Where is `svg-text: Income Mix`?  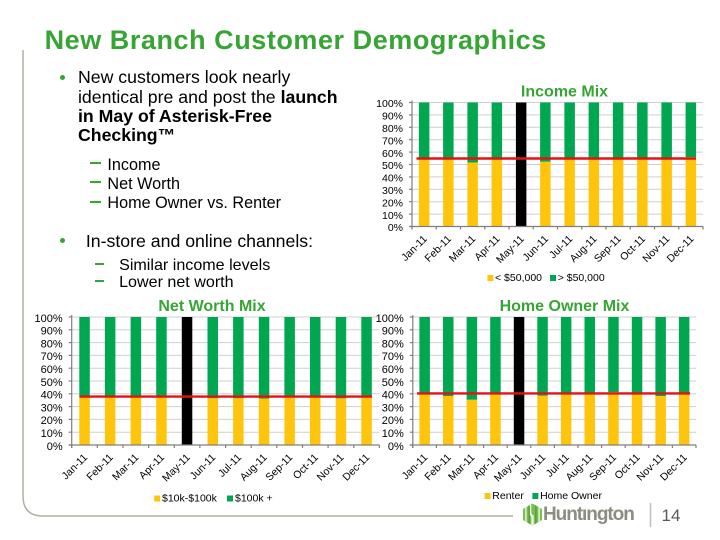
svg-text: Income Mix is located at coordinates (564, 92).